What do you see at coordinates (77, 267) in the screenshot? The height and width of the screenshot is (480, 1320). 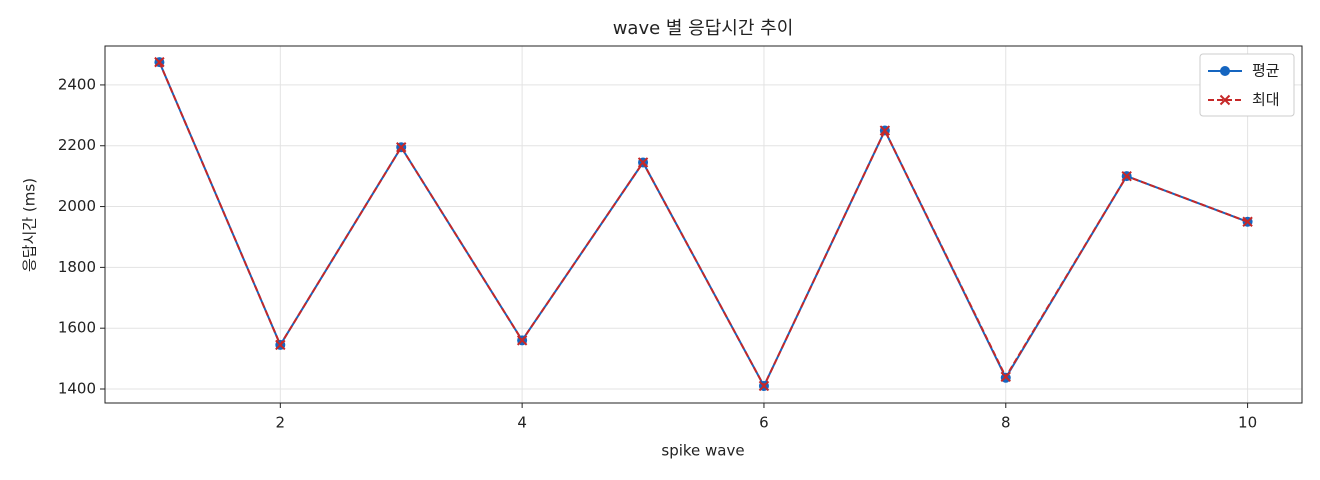 I see `y-tick-label: 1800` at bounding box center [77, 267].